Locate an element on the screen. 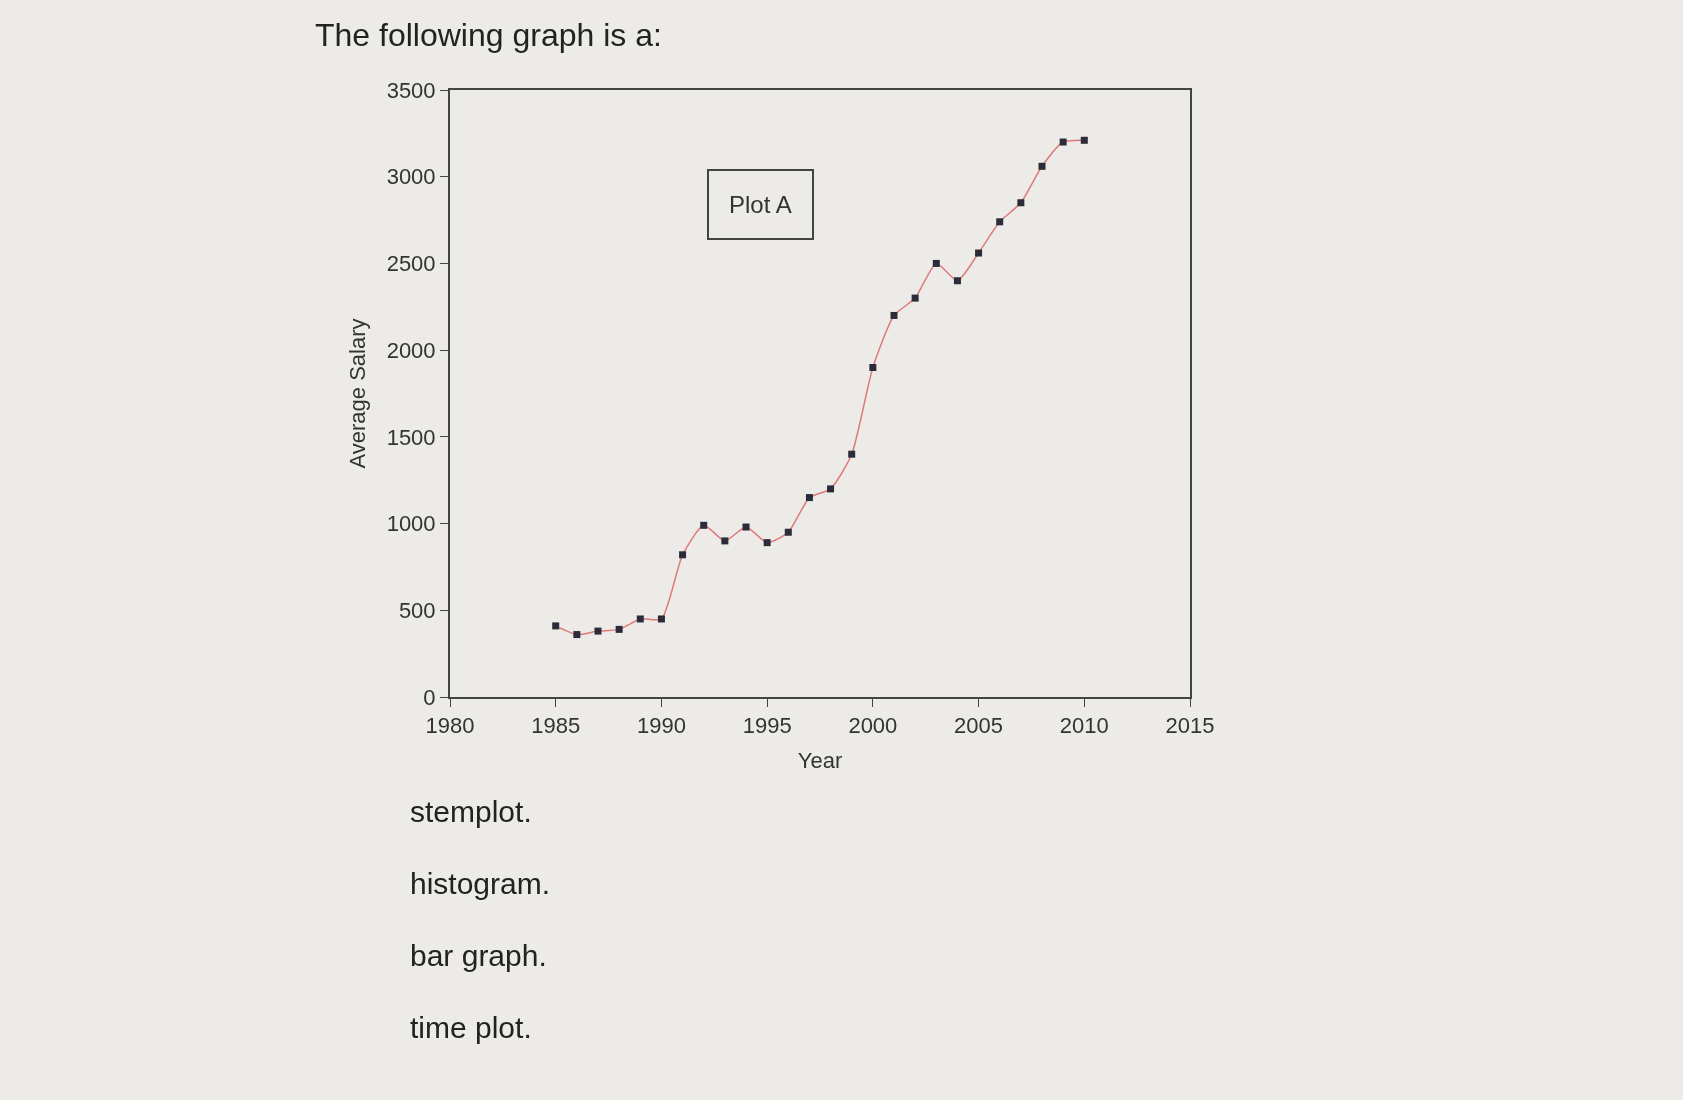 Image resolution: width=1683 pixels, height=1100 pixels. x-axis-title: Year is located at coordinates (820, 760).